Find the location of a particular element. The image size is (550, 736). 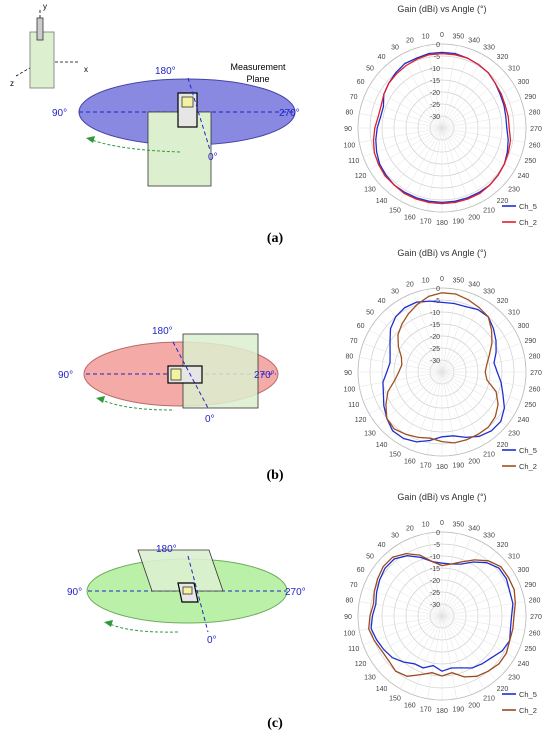

angle-tick-label: 310 is located at coordinates (514, 313).